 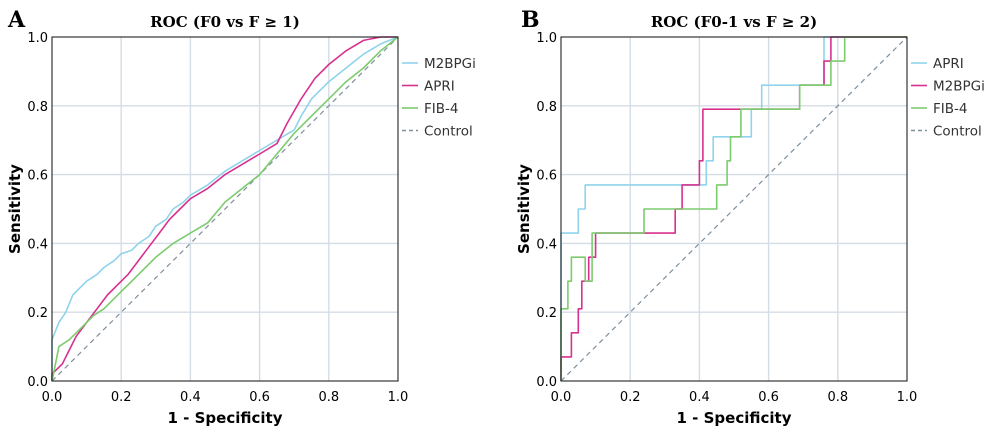 What do you see at coordinates (439, 98) in the screenshot?
I see `legend: M2BPGi APRI FIB-4 Control` at bounding box center [439, 98].